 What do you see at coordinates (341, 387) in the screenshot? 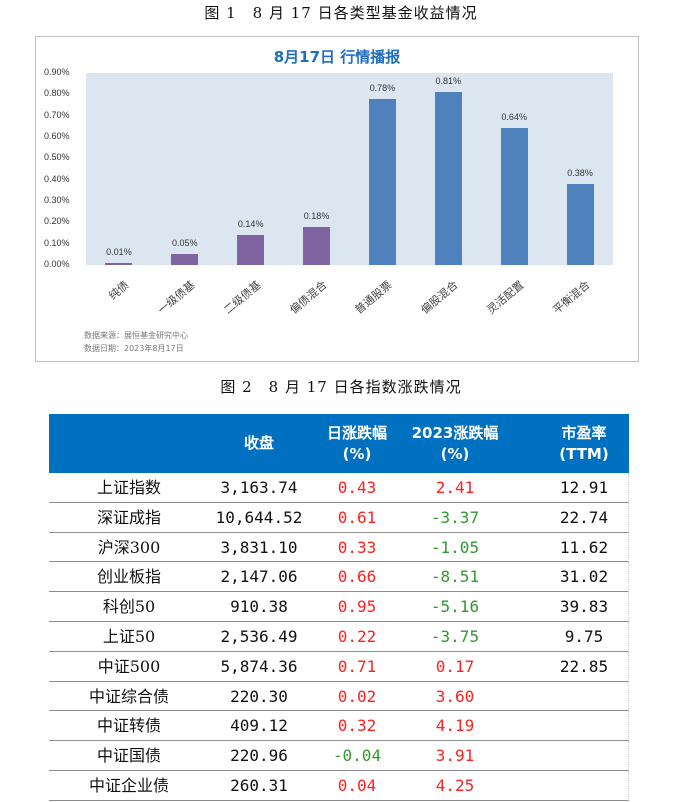
I see `figure2-caption: 图 2 8 月 17 日各指数涨跌情况` at bounding box center [341, 387].